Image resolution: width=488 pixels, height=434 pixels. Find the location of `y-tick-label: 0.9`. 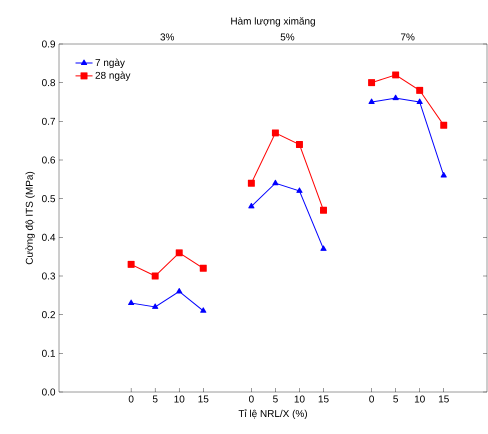

y-tick-label: 0.9 is located at coordinates (49, 44).